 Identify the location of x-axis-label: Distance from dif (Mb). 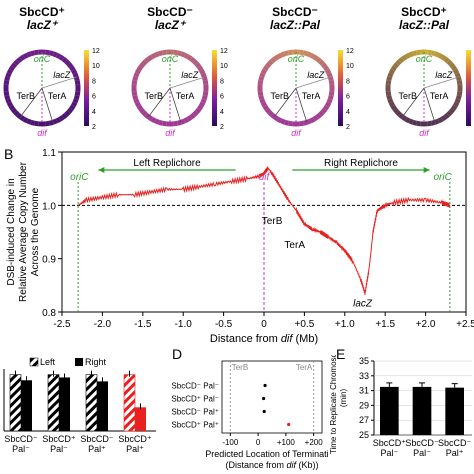
(264, 339).